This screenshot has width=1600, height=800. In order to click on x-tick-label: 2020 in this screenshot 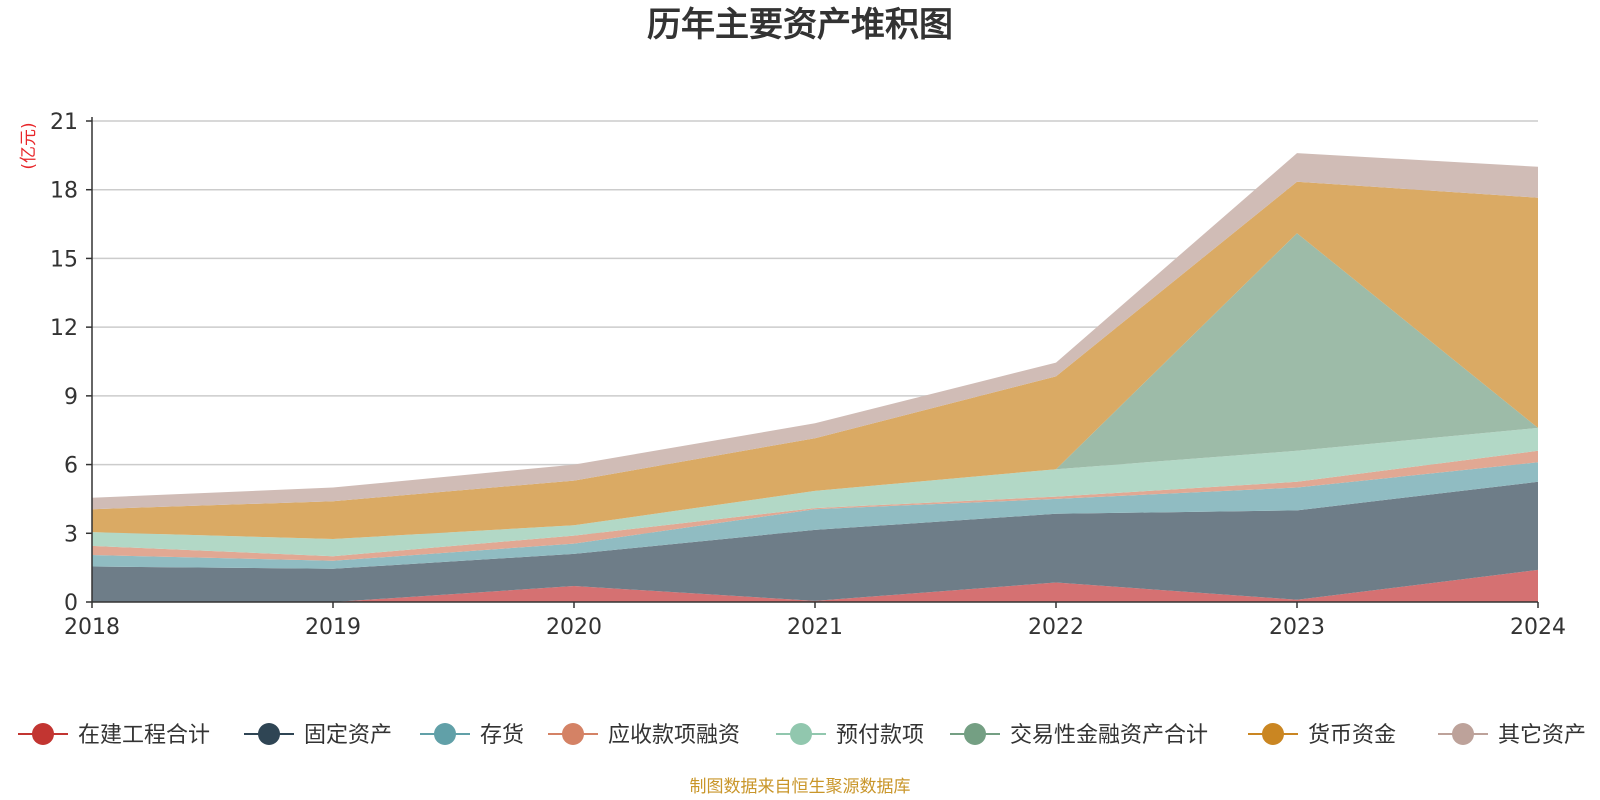, I will do `click(574, 627)`.